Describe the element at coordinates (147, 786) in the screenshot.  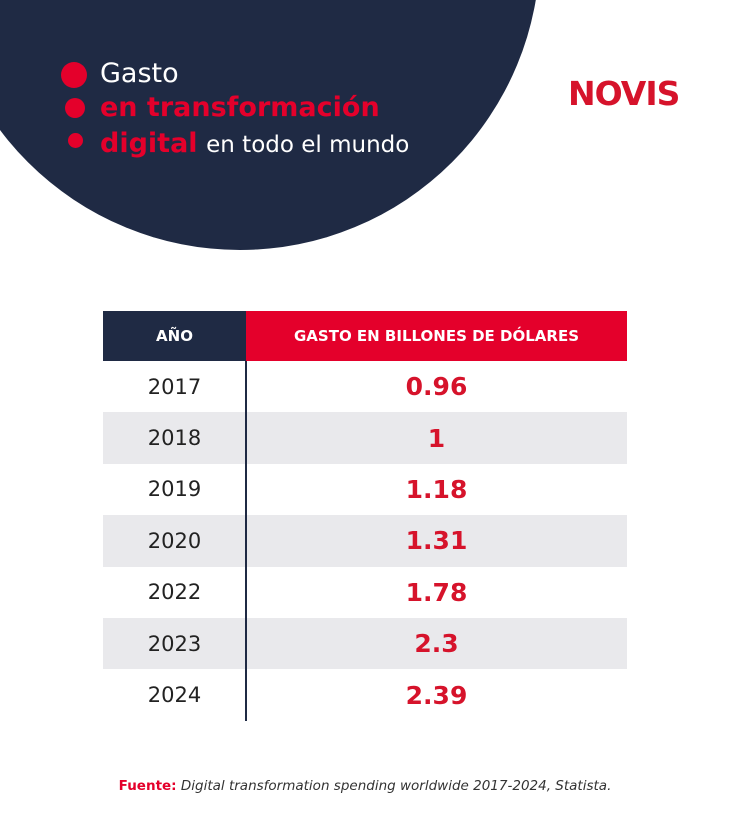
I see `source-label: Fuente:` at that location.